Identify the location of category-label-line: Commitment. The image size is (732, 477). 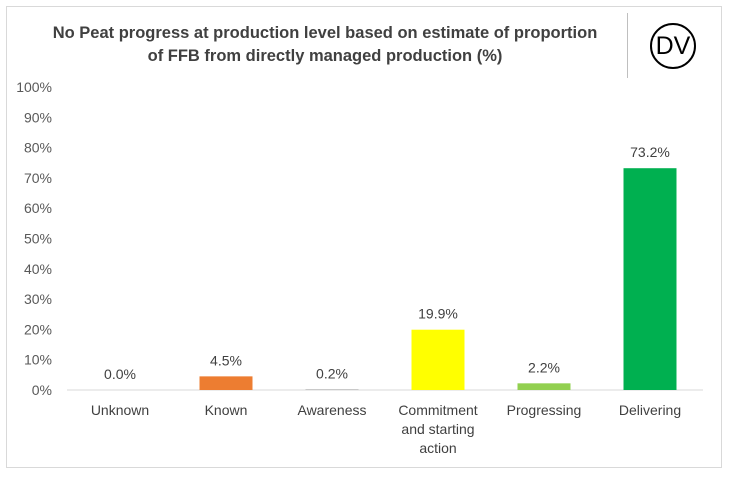
(437, 410).